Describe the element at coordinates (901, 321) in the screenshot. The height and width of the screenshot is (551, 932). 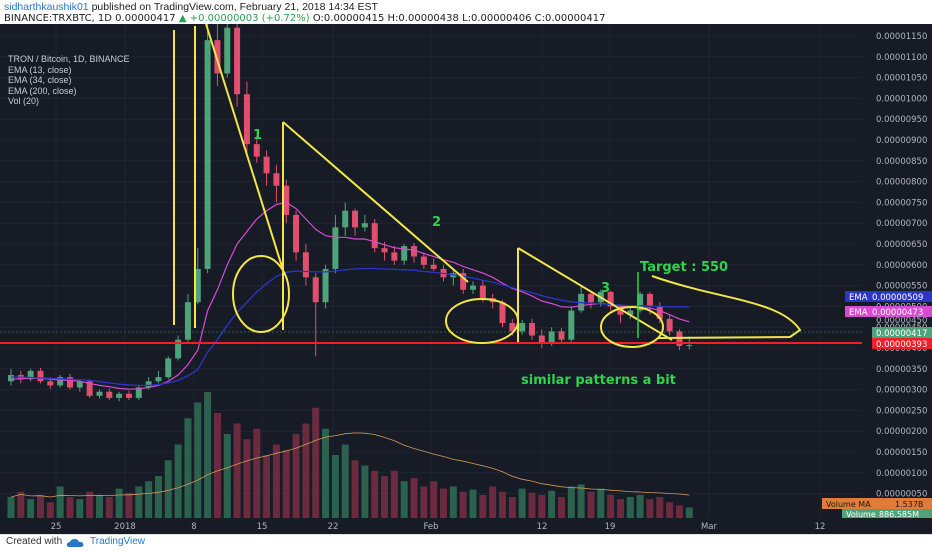
I see `last-price-tick: 0.00000450` at that location.